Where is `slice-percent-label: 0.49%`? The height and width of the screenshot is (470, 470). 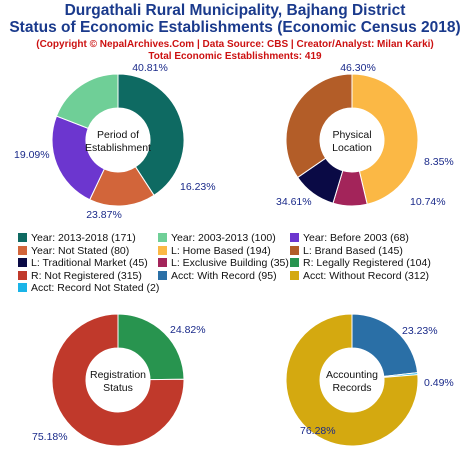
slice-percent-label: 0.49% is located at coordinates (439, 383).